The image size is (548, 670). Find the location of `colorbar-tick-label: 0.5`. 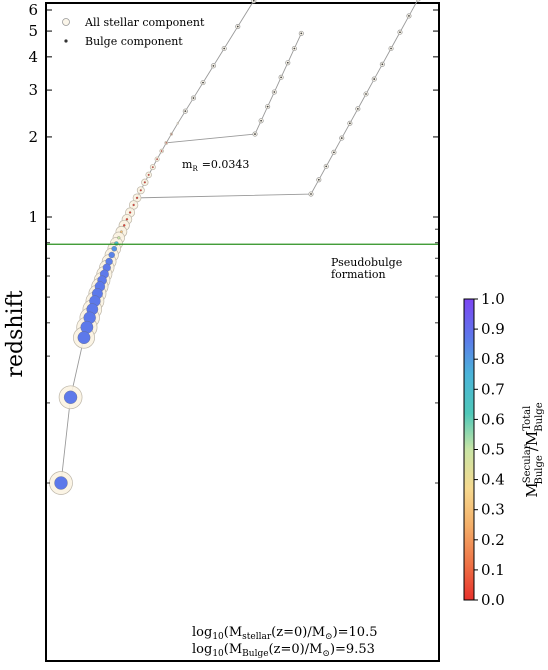

colorbar-tick-label: 0.5 is located at coordinates (493, 450).